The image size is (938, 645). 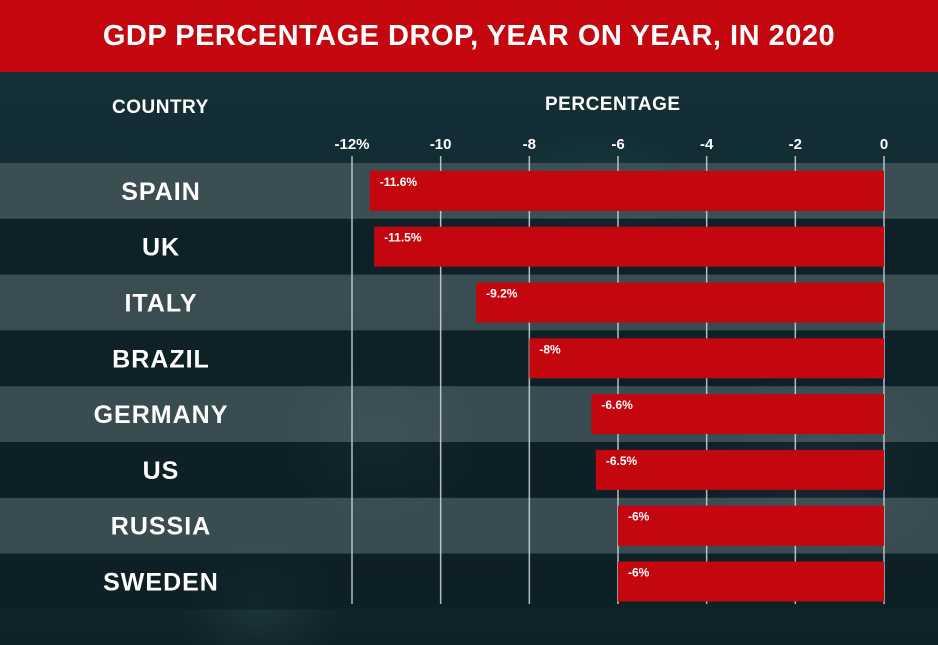 What do you see at coordinates (351, 144) in the screenshot?
I see `tick-label: -12%` at bounding box center [351, 144].